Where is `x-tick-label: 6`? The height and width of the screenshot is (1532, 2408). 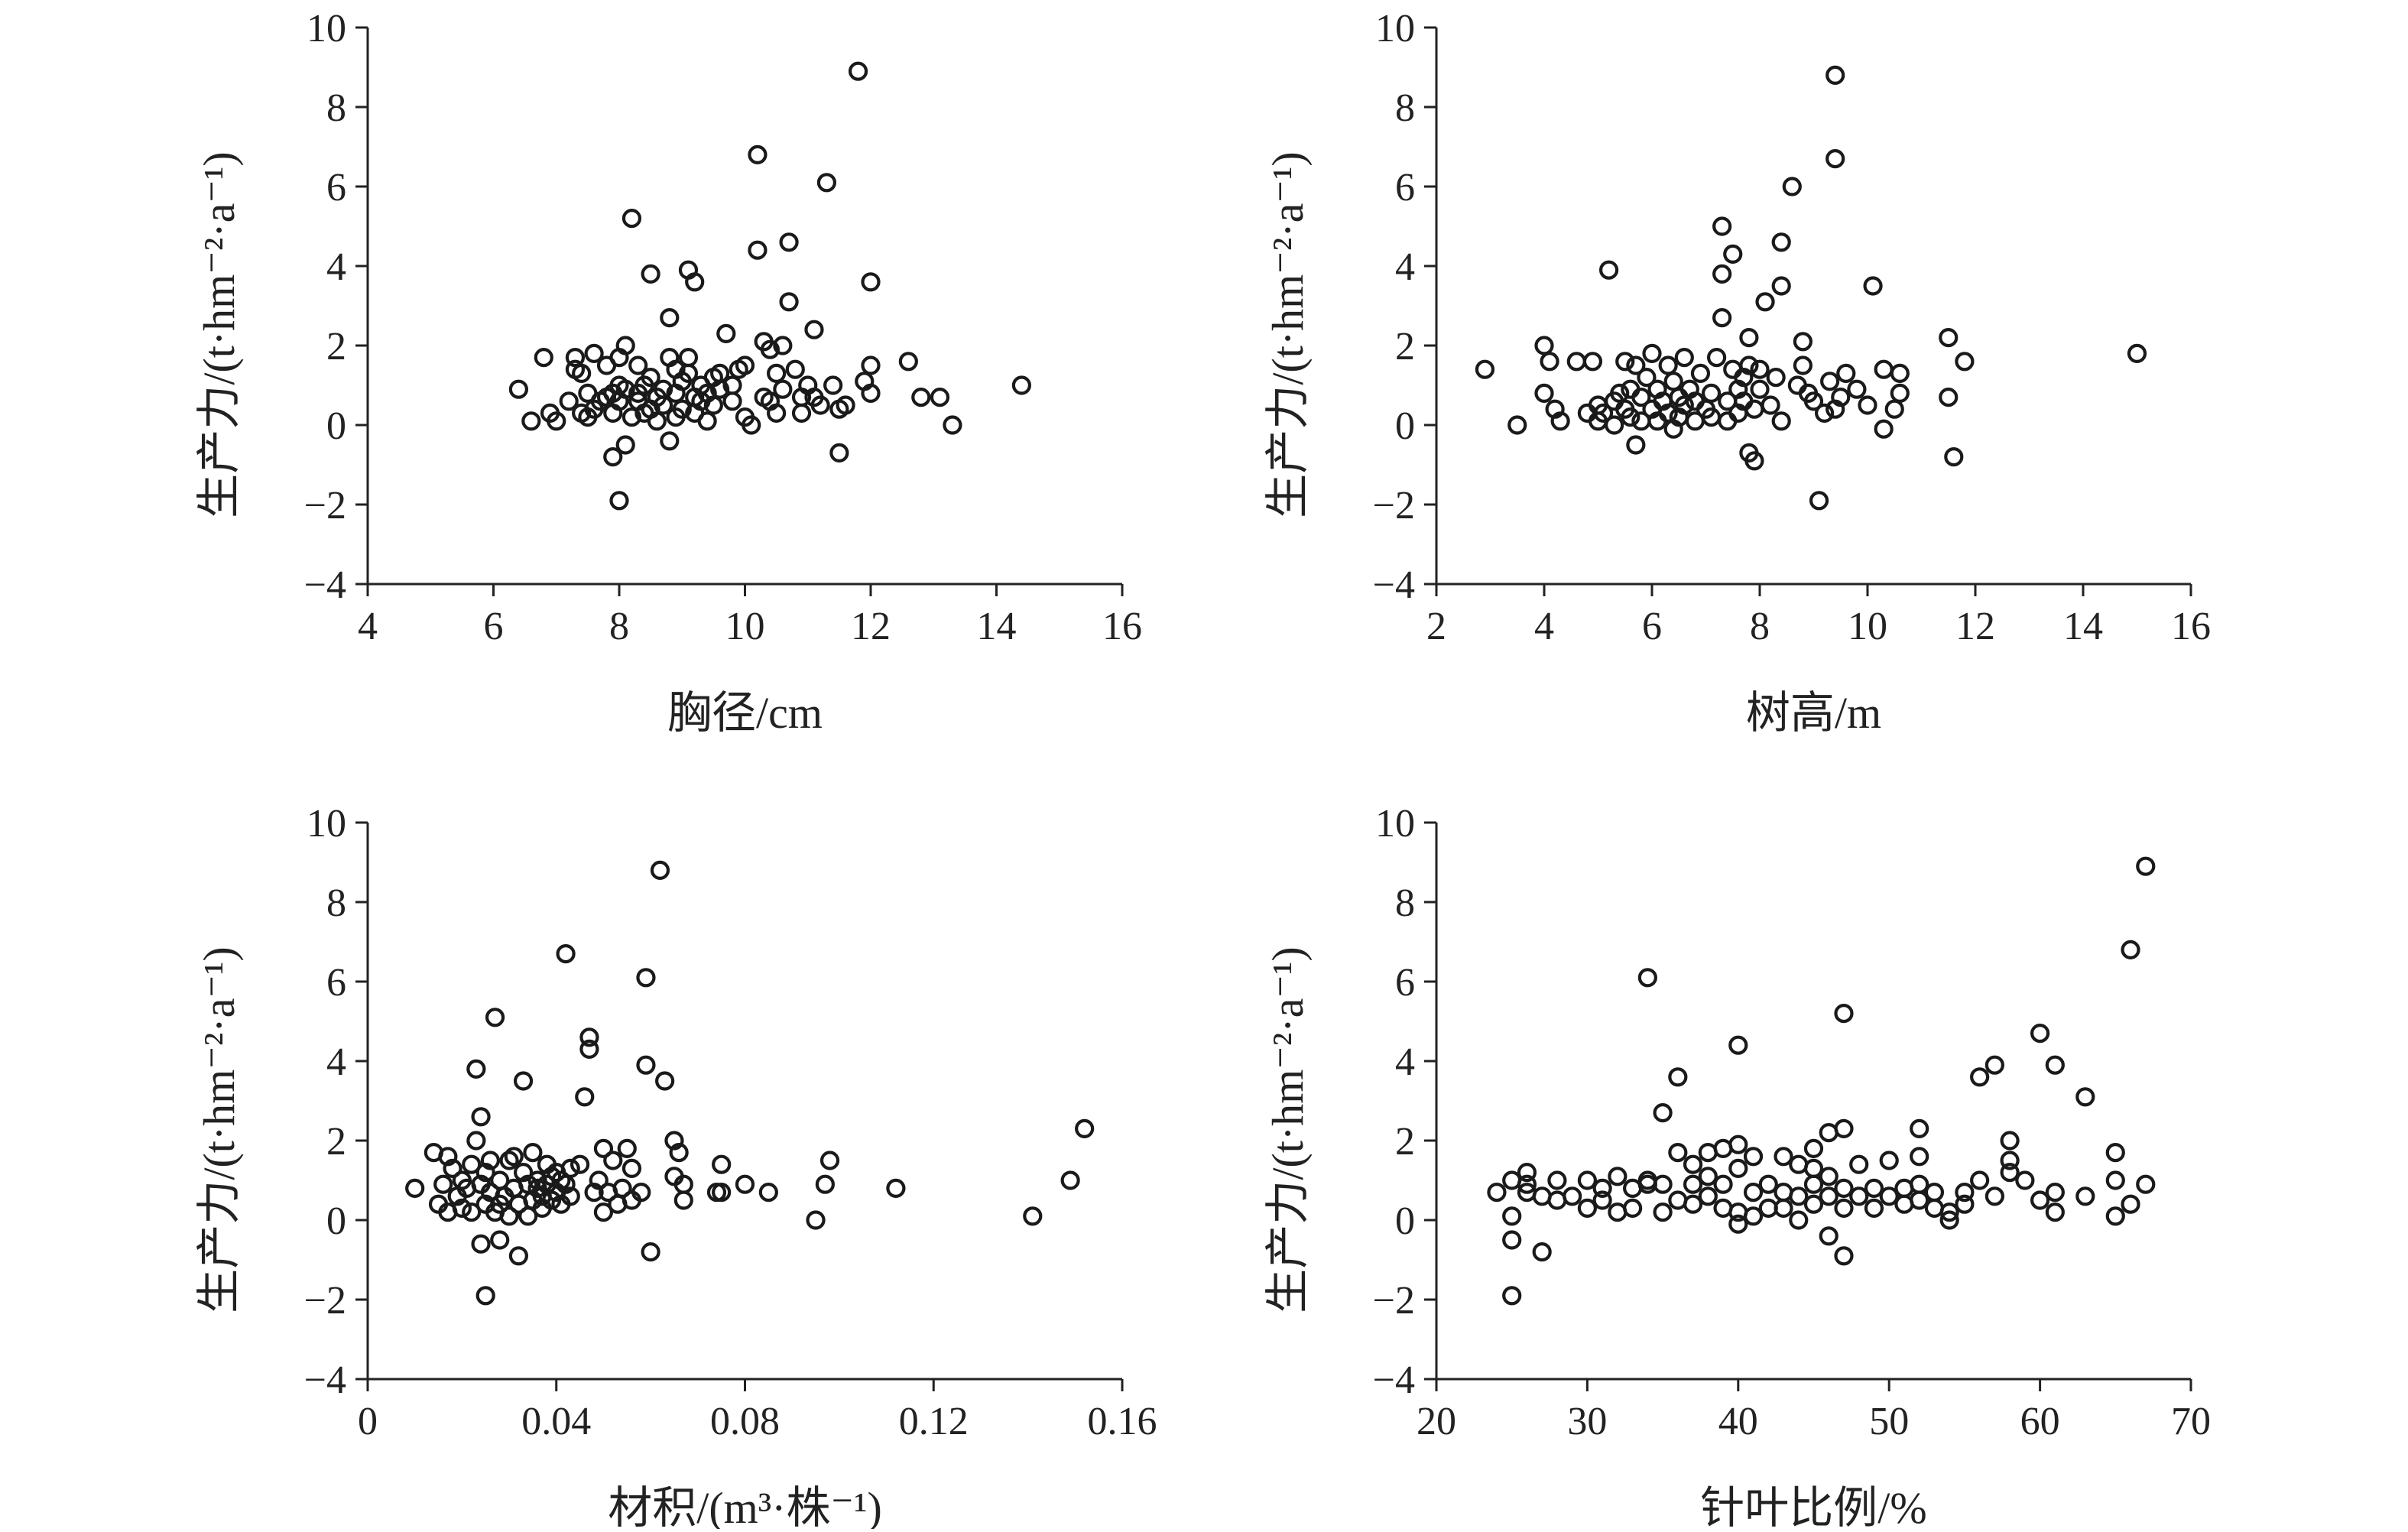 x-tick-label: 6 is located at coordinates (1652, 626).